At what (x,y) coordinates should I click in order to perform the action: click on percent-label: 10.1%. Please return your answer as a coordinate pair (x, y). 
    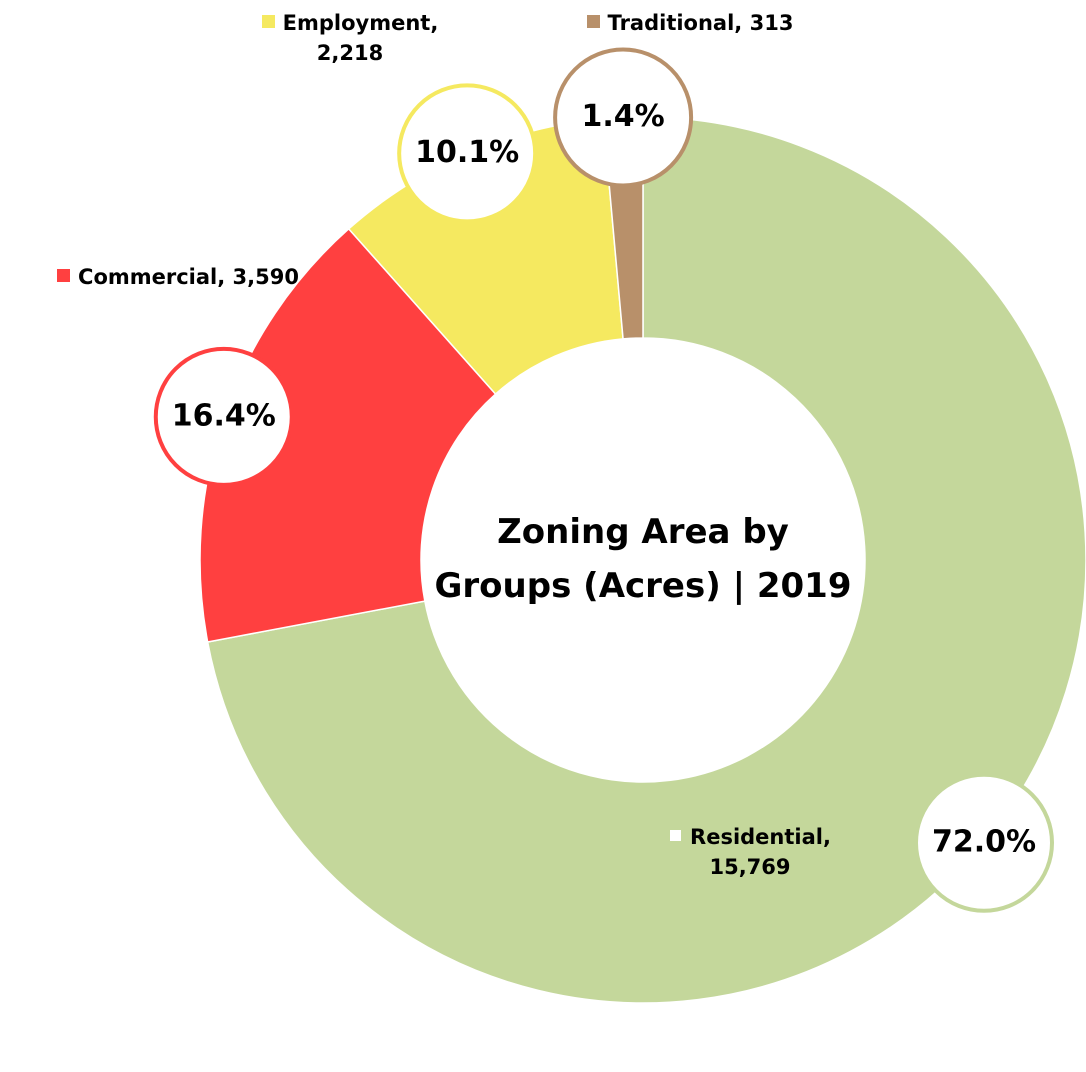
    Looking at the image, I should click on (467, 152).